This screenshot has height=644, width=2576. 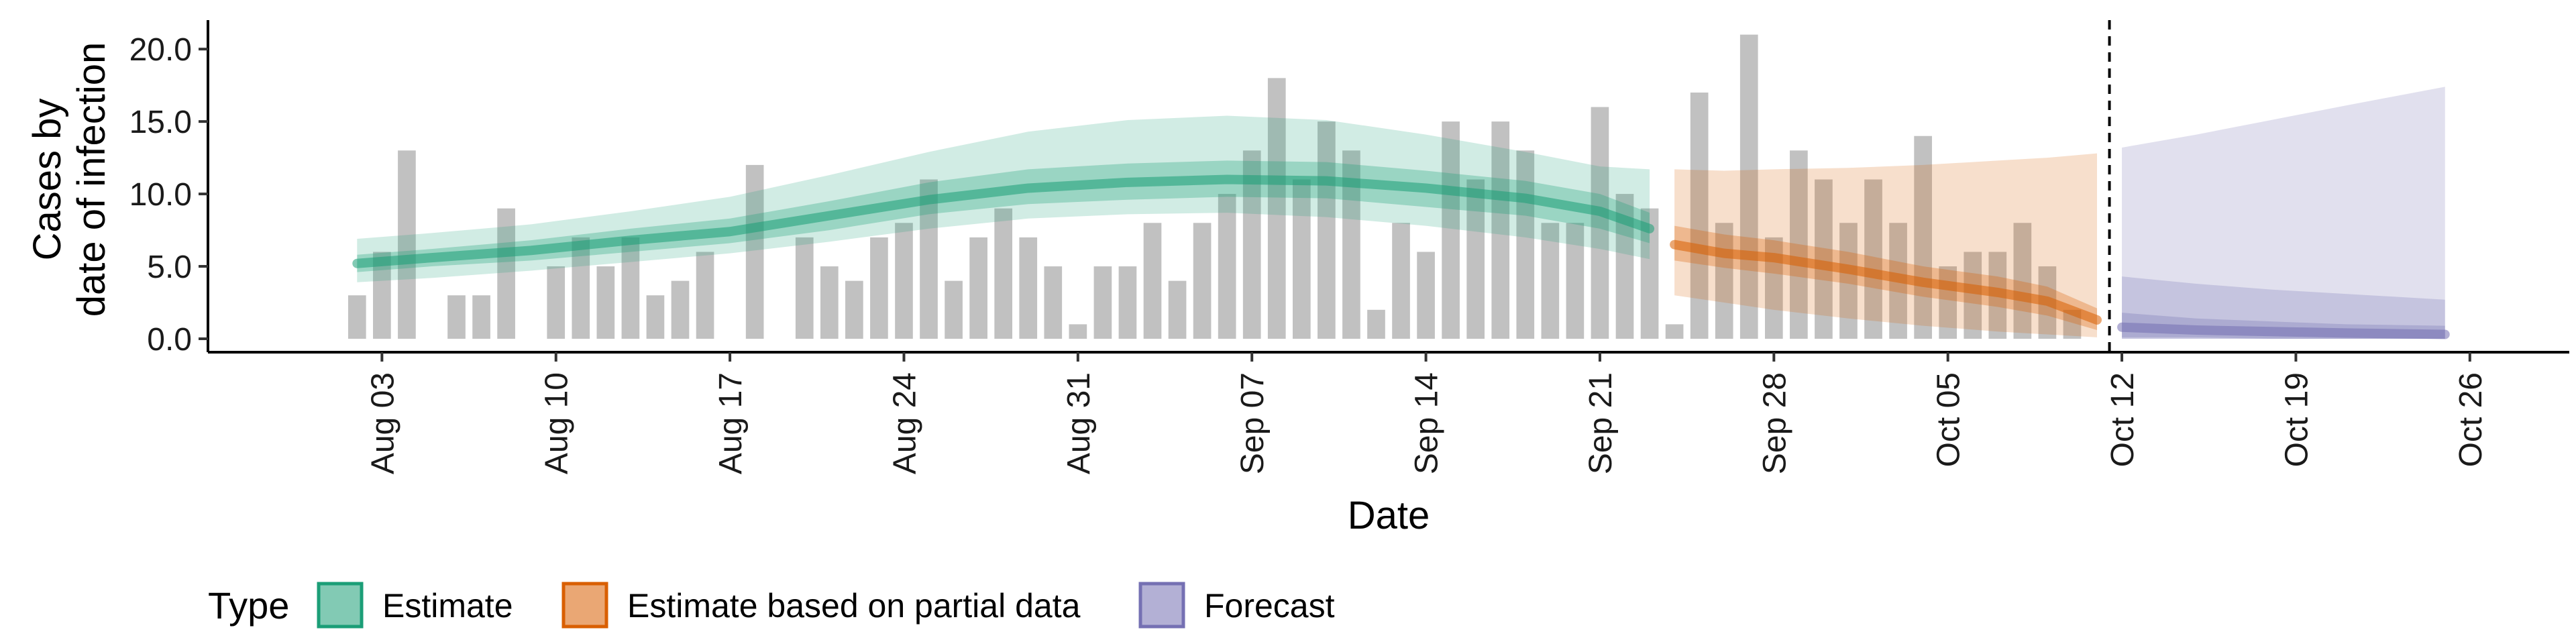 I want to click on x-tick-label: Sep 21, so click(x=1601, y=423).